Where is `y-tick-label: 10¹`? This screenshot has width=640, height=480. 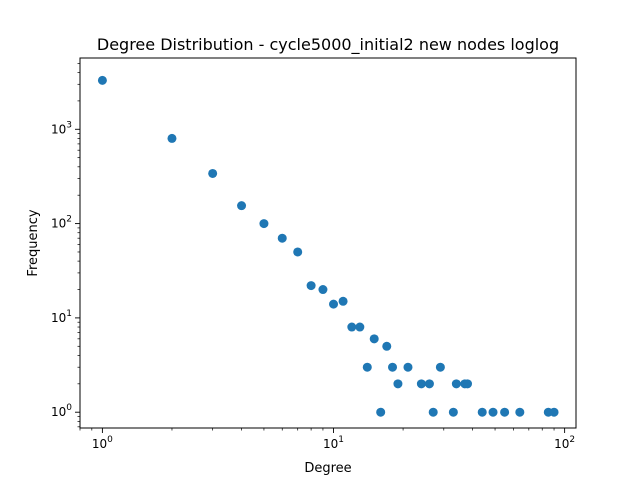
y-tick-label: 10¹ is located at coordinates (61, 317).